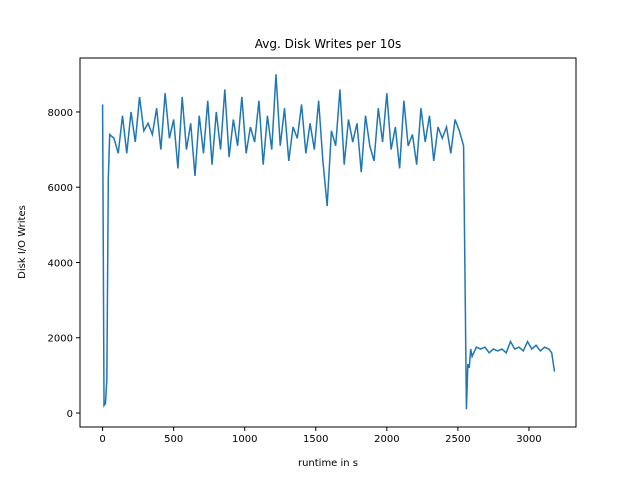  Describe the element at coordinates (528, 439) in the screenshot. I see `x-tick-label: 3000` at that location.